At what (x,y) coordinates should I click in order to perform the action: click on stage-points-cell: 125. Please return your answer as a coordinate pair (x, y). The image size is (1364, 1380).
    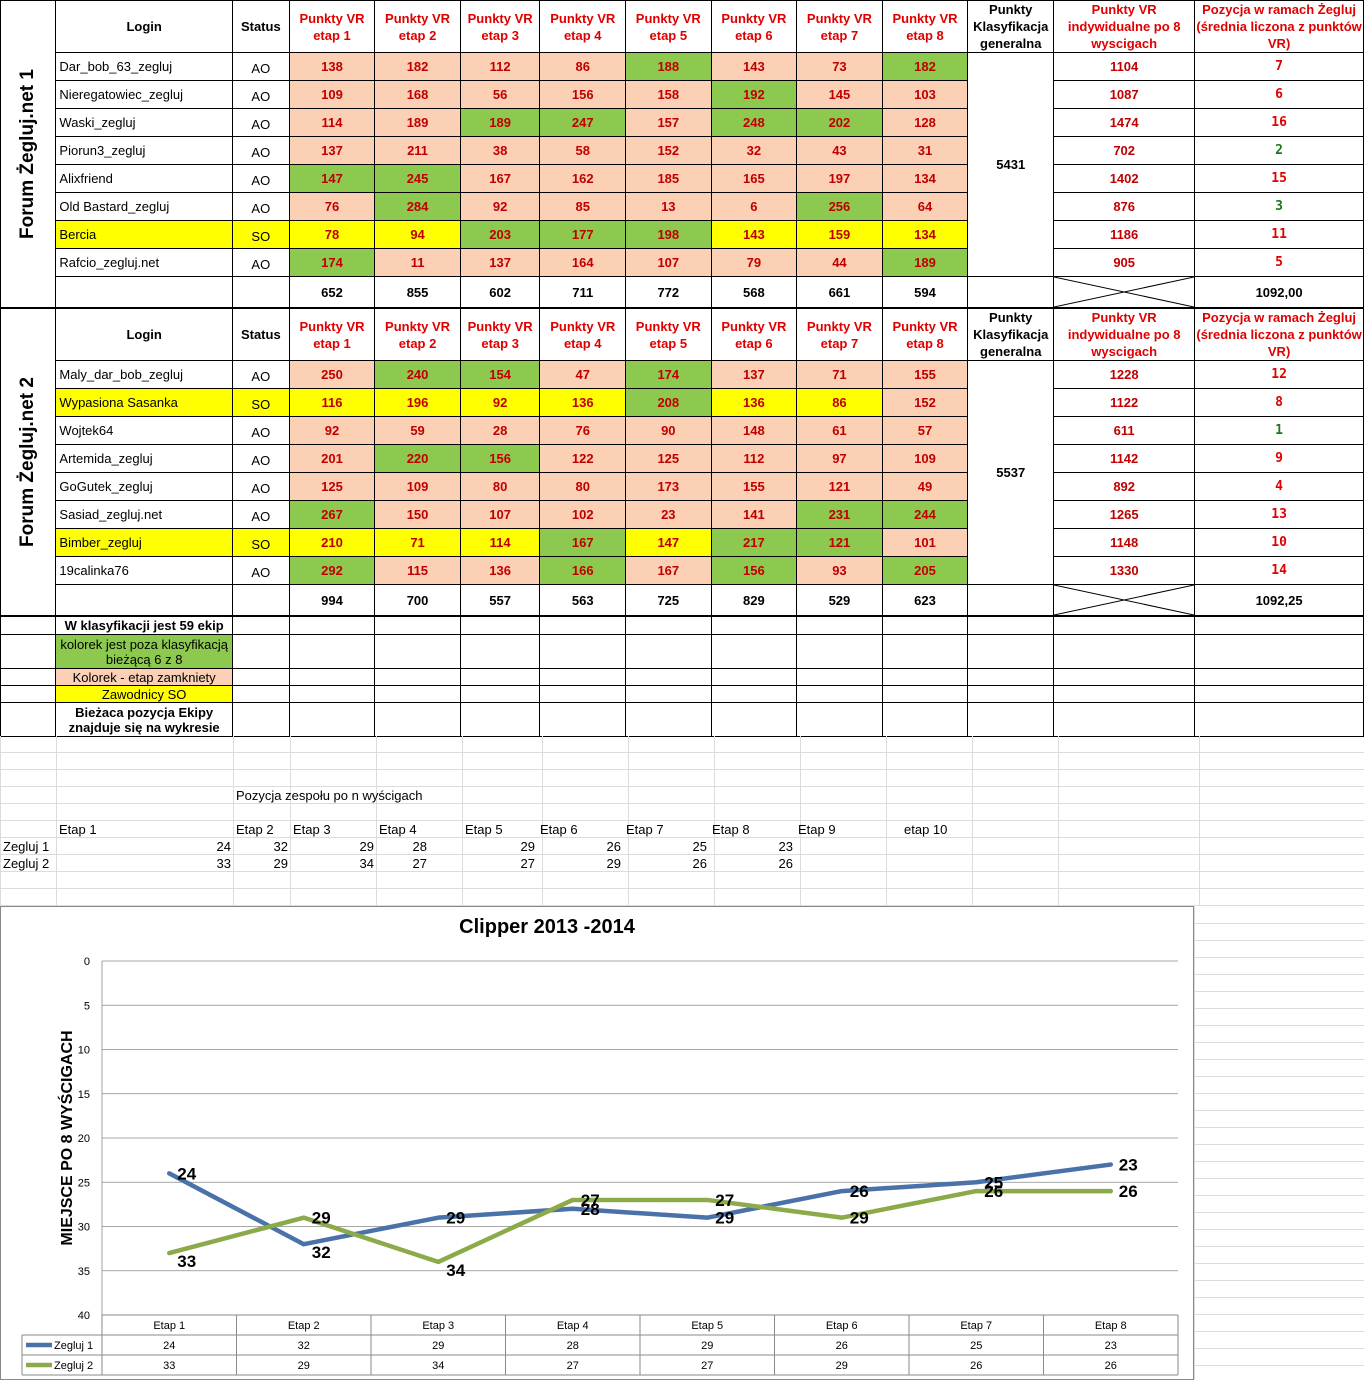
    Looking at the image, I should click on (668, 458).